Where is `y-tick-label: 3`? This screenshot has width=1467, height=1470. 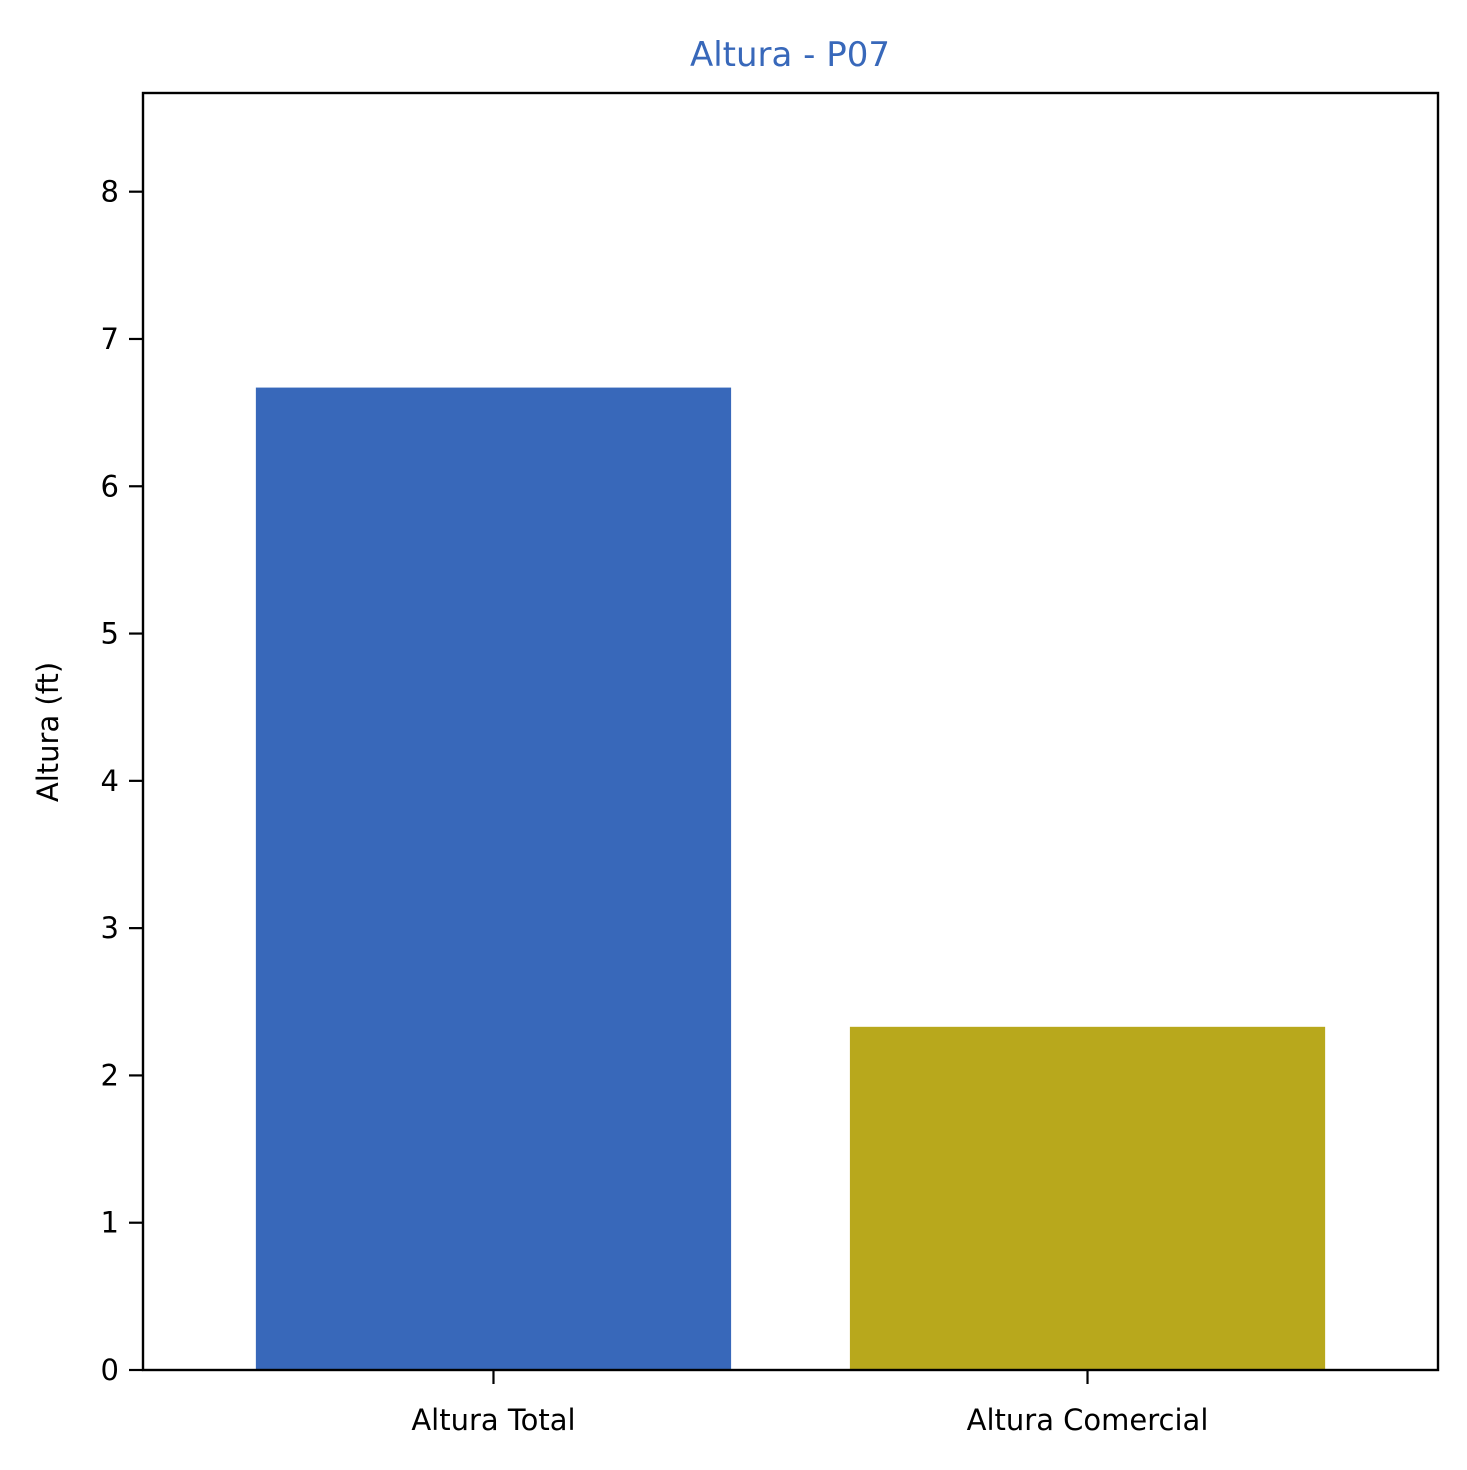 y-tick-label: 3 is located at coordinates (110, 928).